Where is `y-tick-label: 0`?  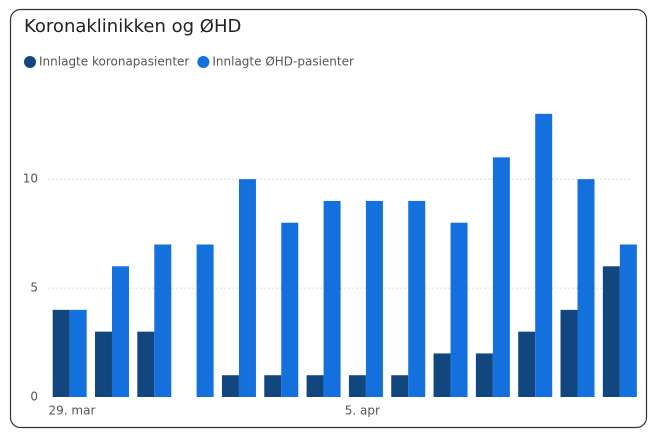
y-tick-label: 0 is located at coordinates (34, 397).